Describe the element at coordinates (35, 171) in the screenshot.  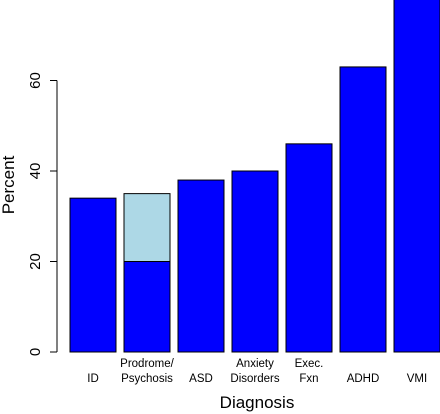
I see `y-tick-label: 40` at that location.